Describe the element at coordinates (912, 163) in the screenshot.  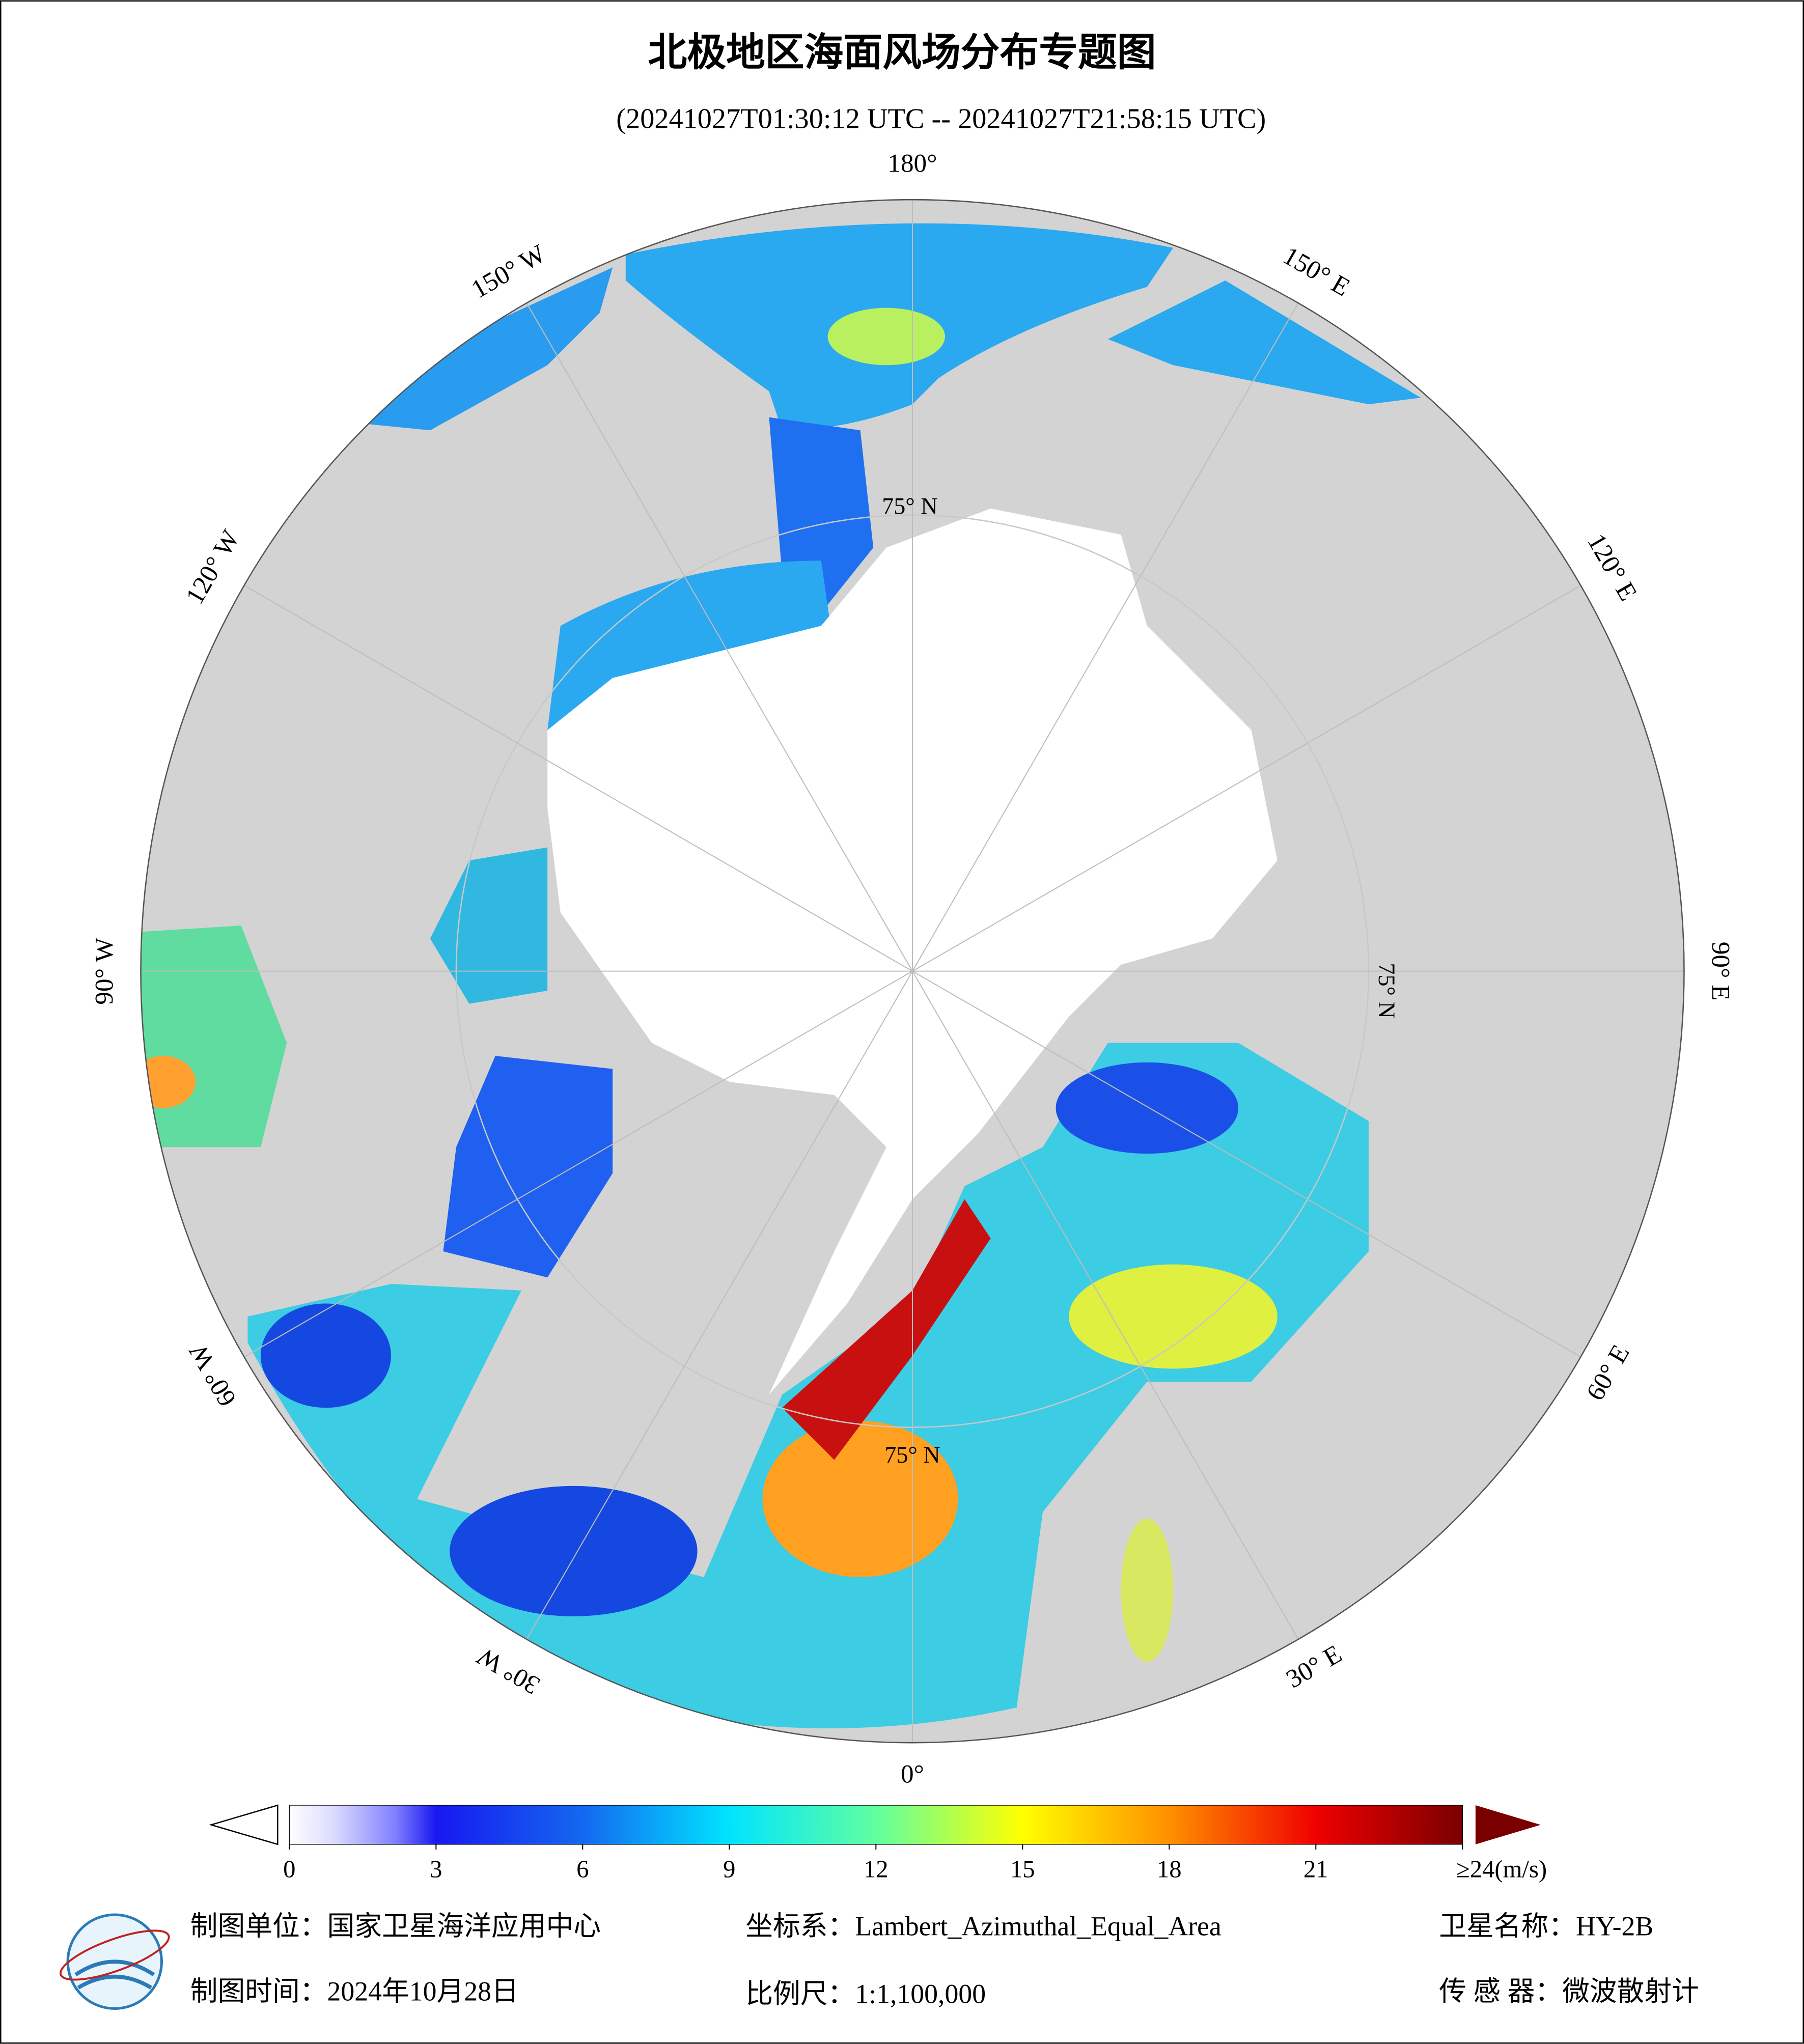
I see `longitude-label: 180°` at that location.